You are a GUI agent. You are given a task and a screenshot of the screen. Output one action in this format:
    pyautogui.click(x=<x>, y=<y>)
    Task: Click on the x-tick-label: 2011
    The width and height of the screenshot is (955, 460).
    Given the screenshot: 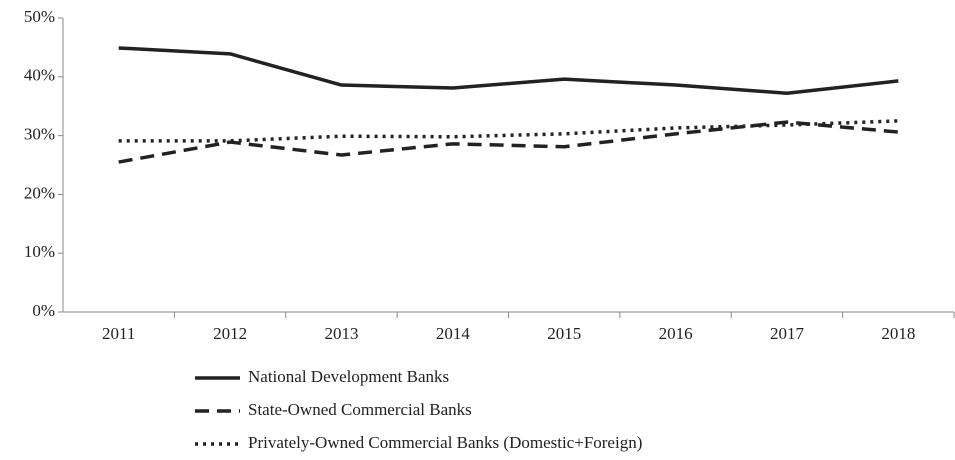 What is the action you would take?
    pyautogui.click(x=118, y=333)
    